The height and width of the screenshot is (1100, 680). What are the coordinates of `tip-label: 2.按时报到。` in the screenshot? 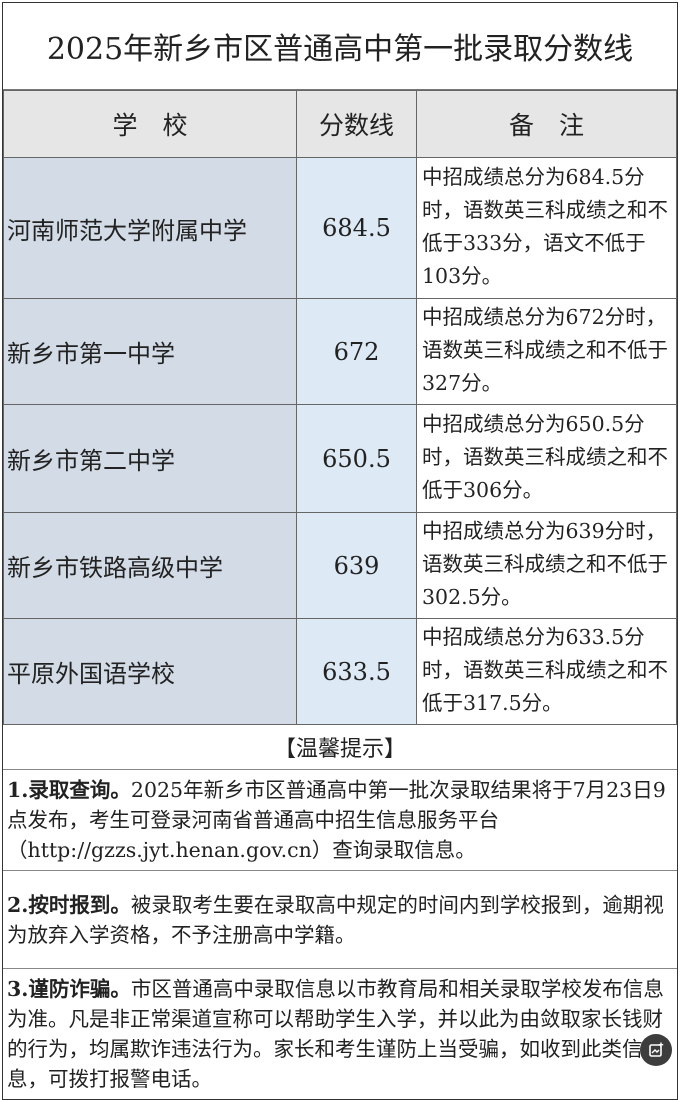 It's located at (69, 904).